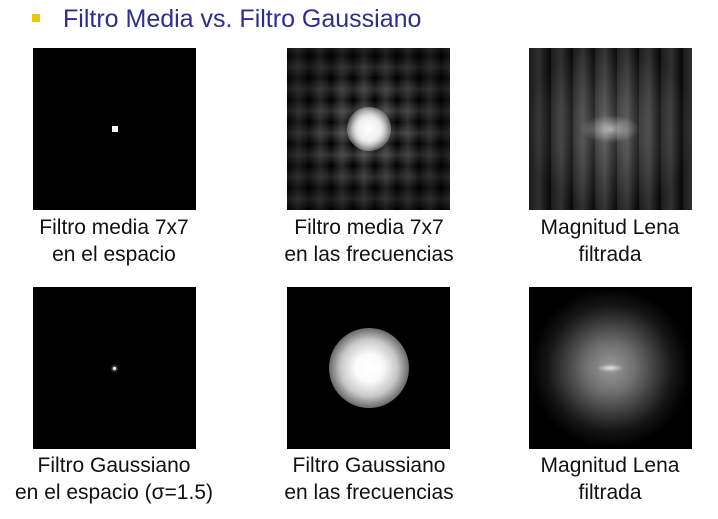 The width and height of the screenshot is (718, 519). I want to click on caption-mean-spatial: Filtro media 7x7 en el espacio, so click(117, 241).